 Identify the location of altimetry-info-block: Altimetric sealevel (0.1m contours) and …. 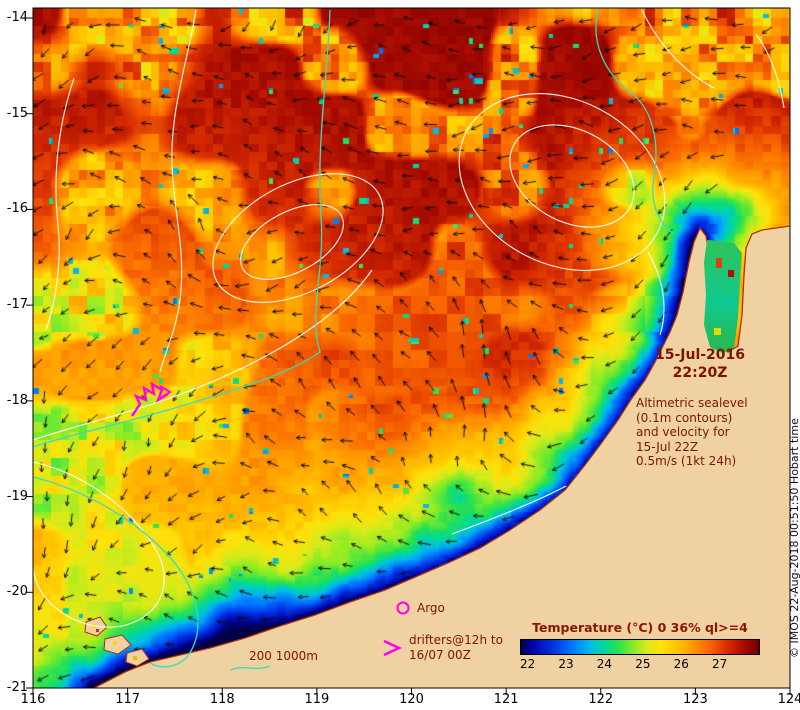
(692, 432).